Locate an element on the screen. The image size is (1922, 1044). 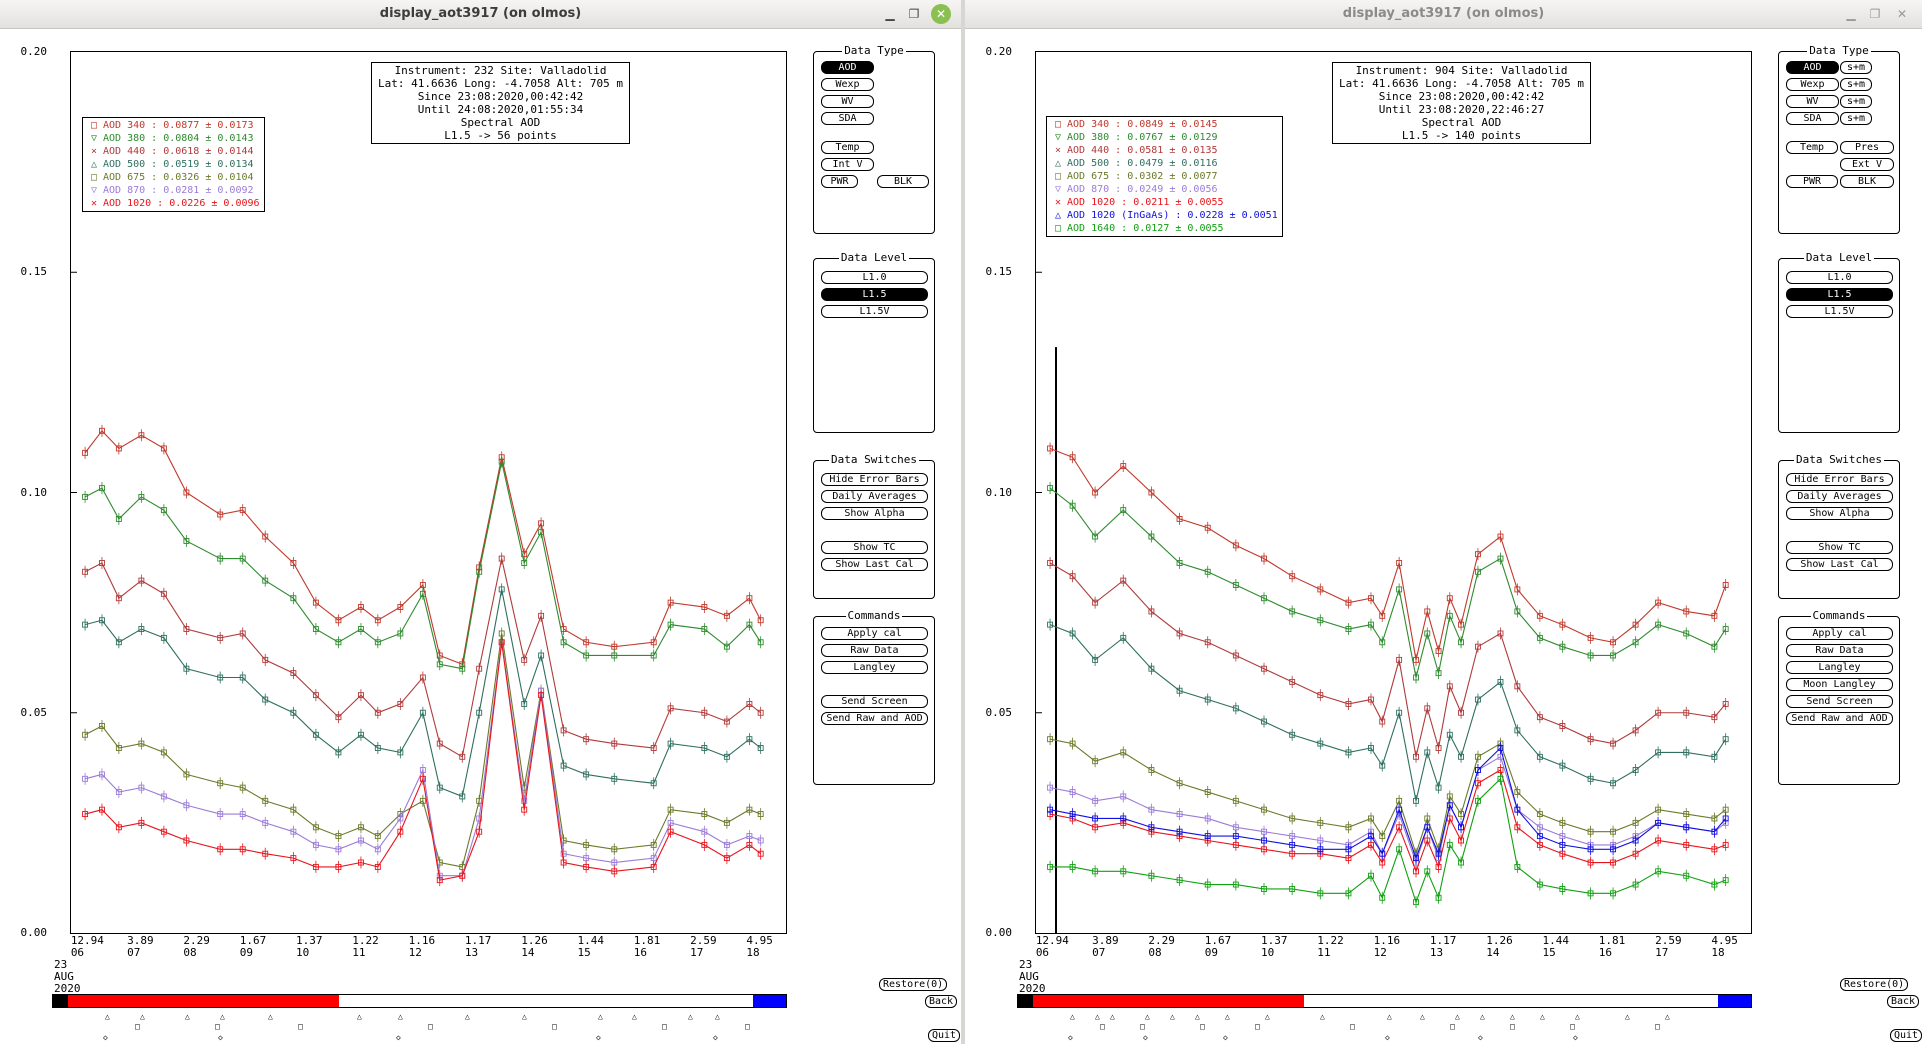
x-tick-label: 1.37 is located at coordinates (1274, 940).